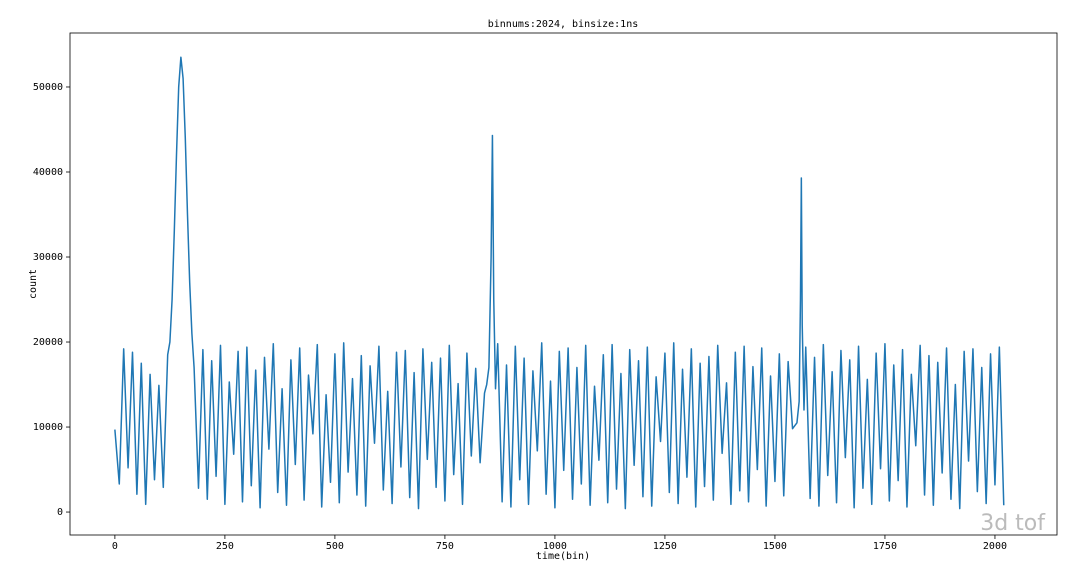 Image resolution: width=1080 pixels, height=570 pixels. I want to click on x-tick-label: 750, so click(445, 546).